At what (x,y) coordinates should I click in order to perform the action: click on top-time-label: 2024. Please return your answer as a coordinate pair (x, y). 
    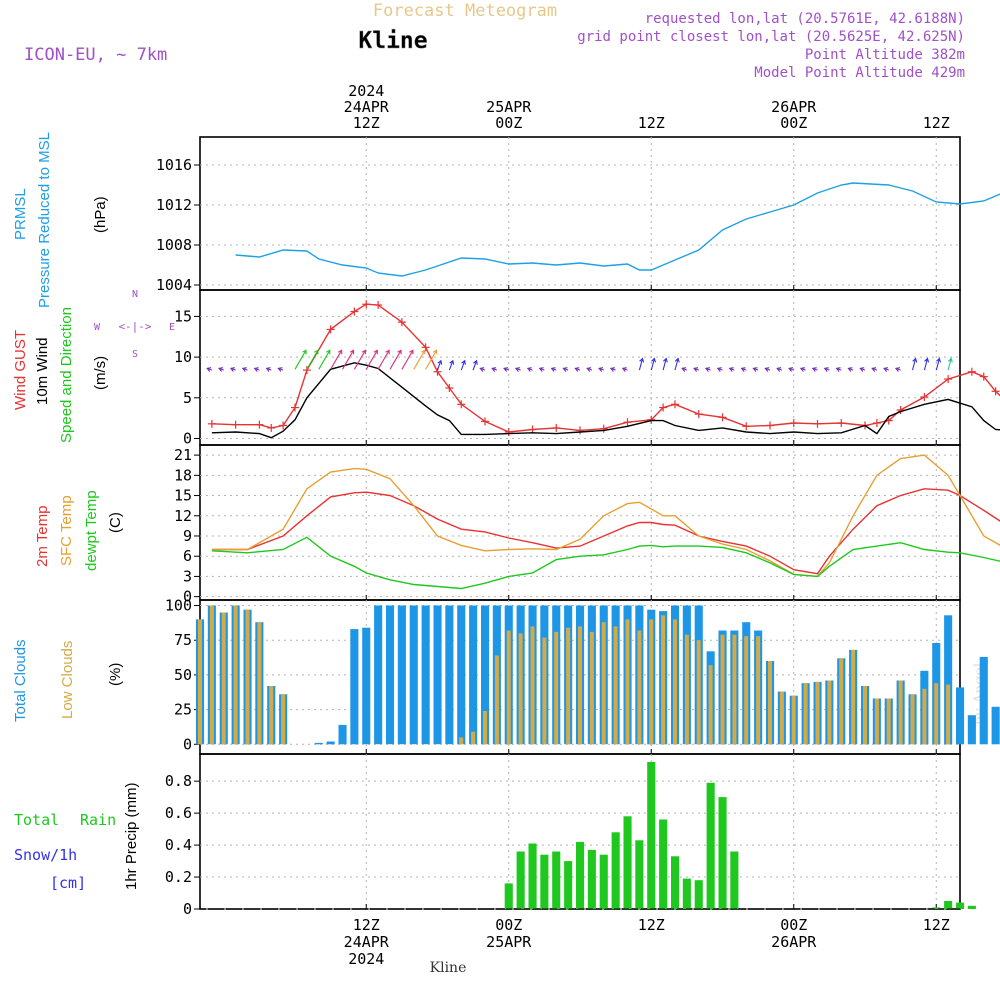
    Looking at the image, I should click on (366, 91).